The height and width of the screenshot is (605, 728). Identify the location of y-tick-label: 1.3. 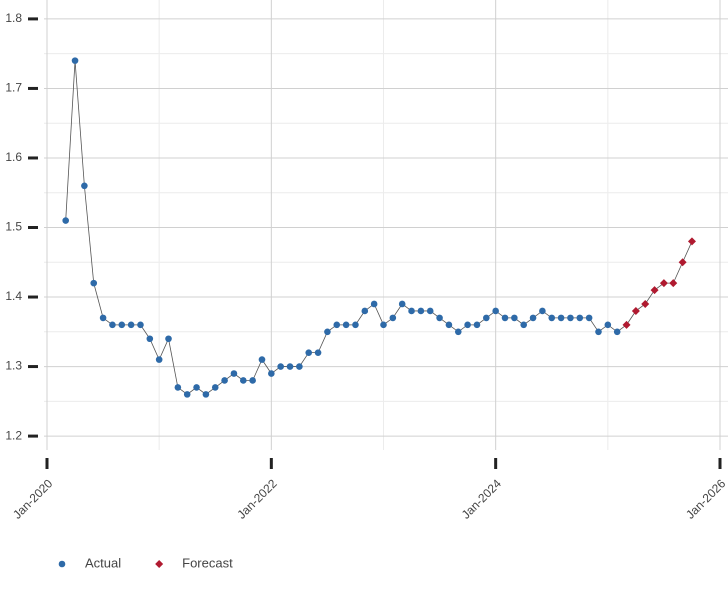
(13, 366).